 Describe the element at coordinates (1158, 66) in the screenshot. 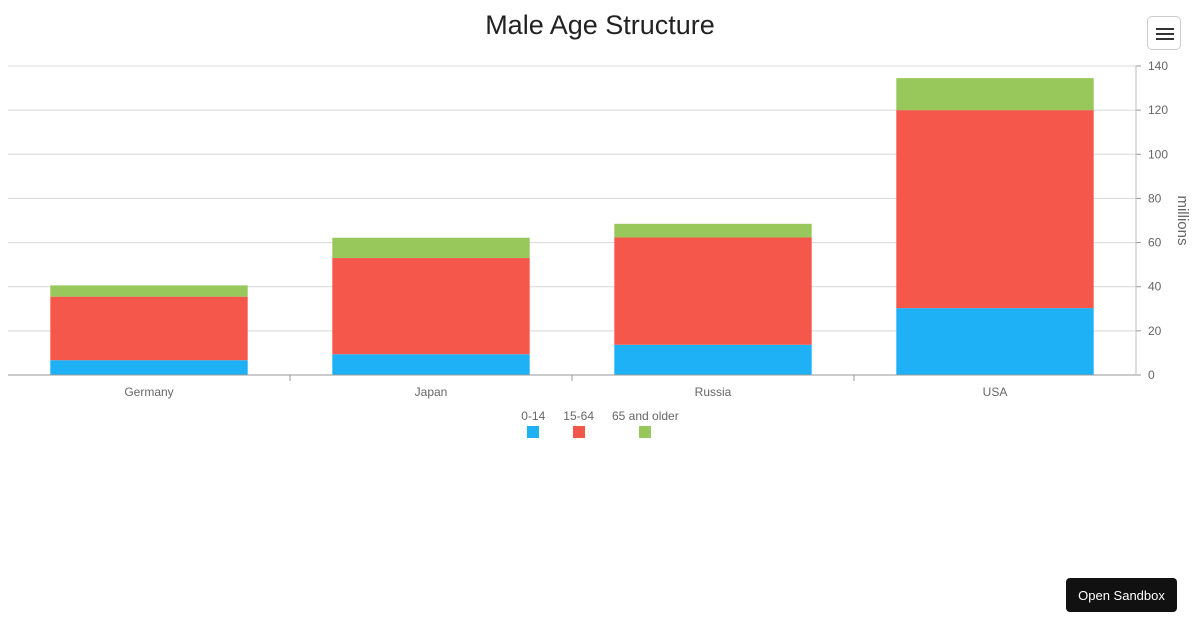

I see `y-tick-label: 140` at that location.